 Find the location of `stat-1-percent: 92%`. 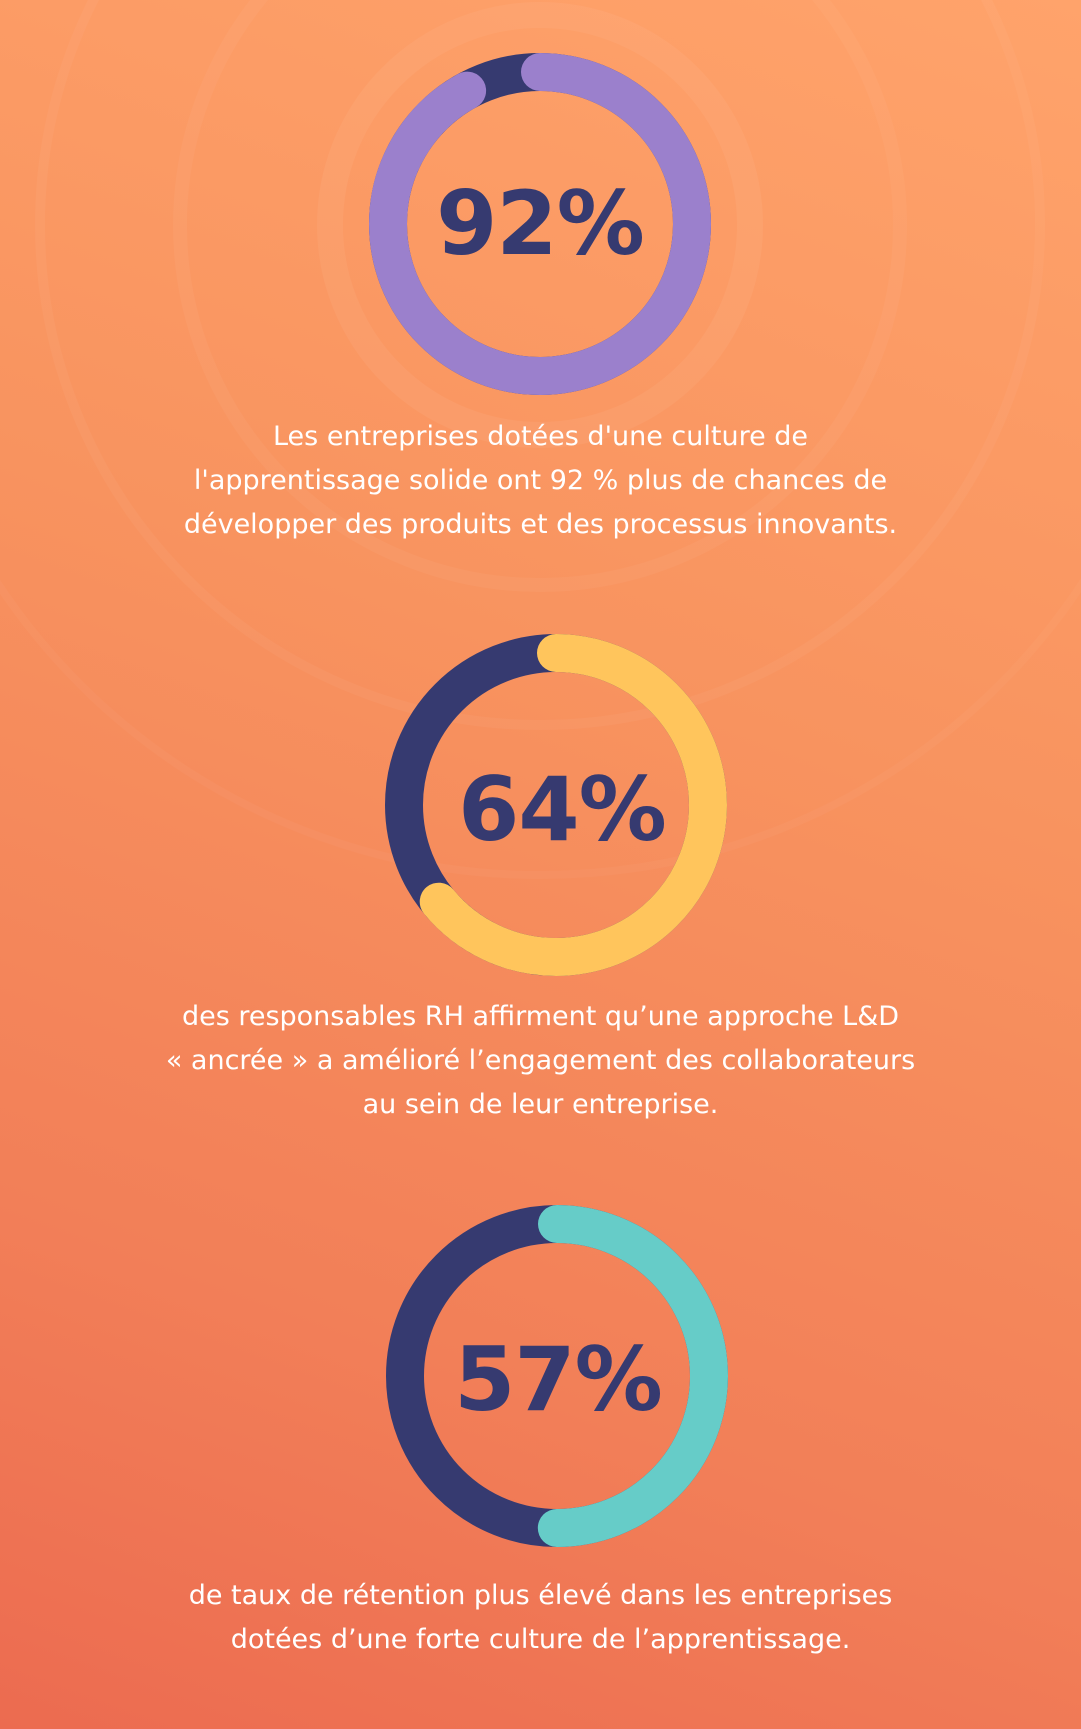

stat-1-percent: 92% is located at coordinates (540, 223).